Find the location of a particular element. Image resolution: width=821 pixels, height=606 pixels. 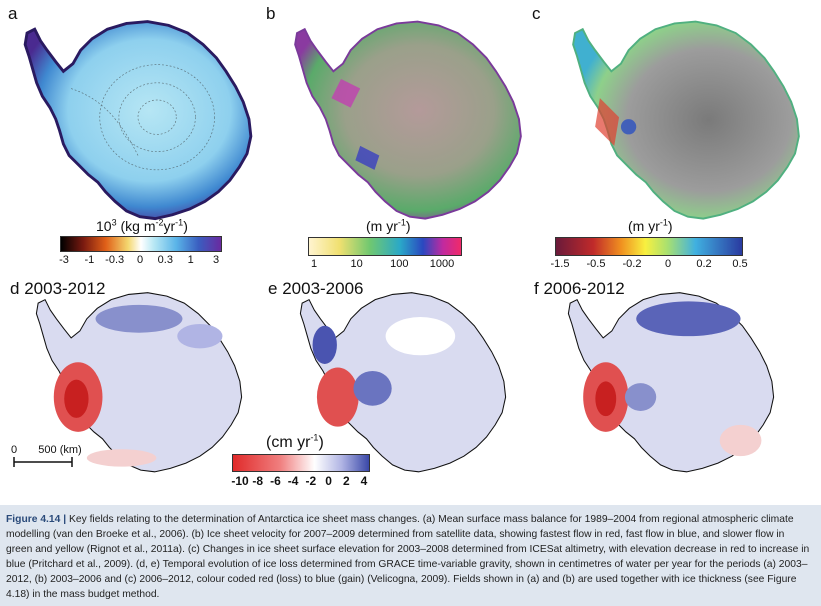

scale-bar-label: 500 (km) is located at coordinates (60, 450).